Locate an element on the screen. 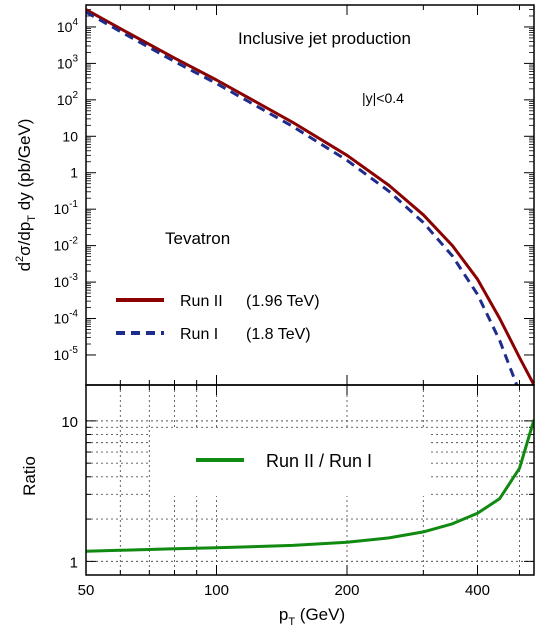  y-tick-label: 10³ is located at coordinates (68, 62).